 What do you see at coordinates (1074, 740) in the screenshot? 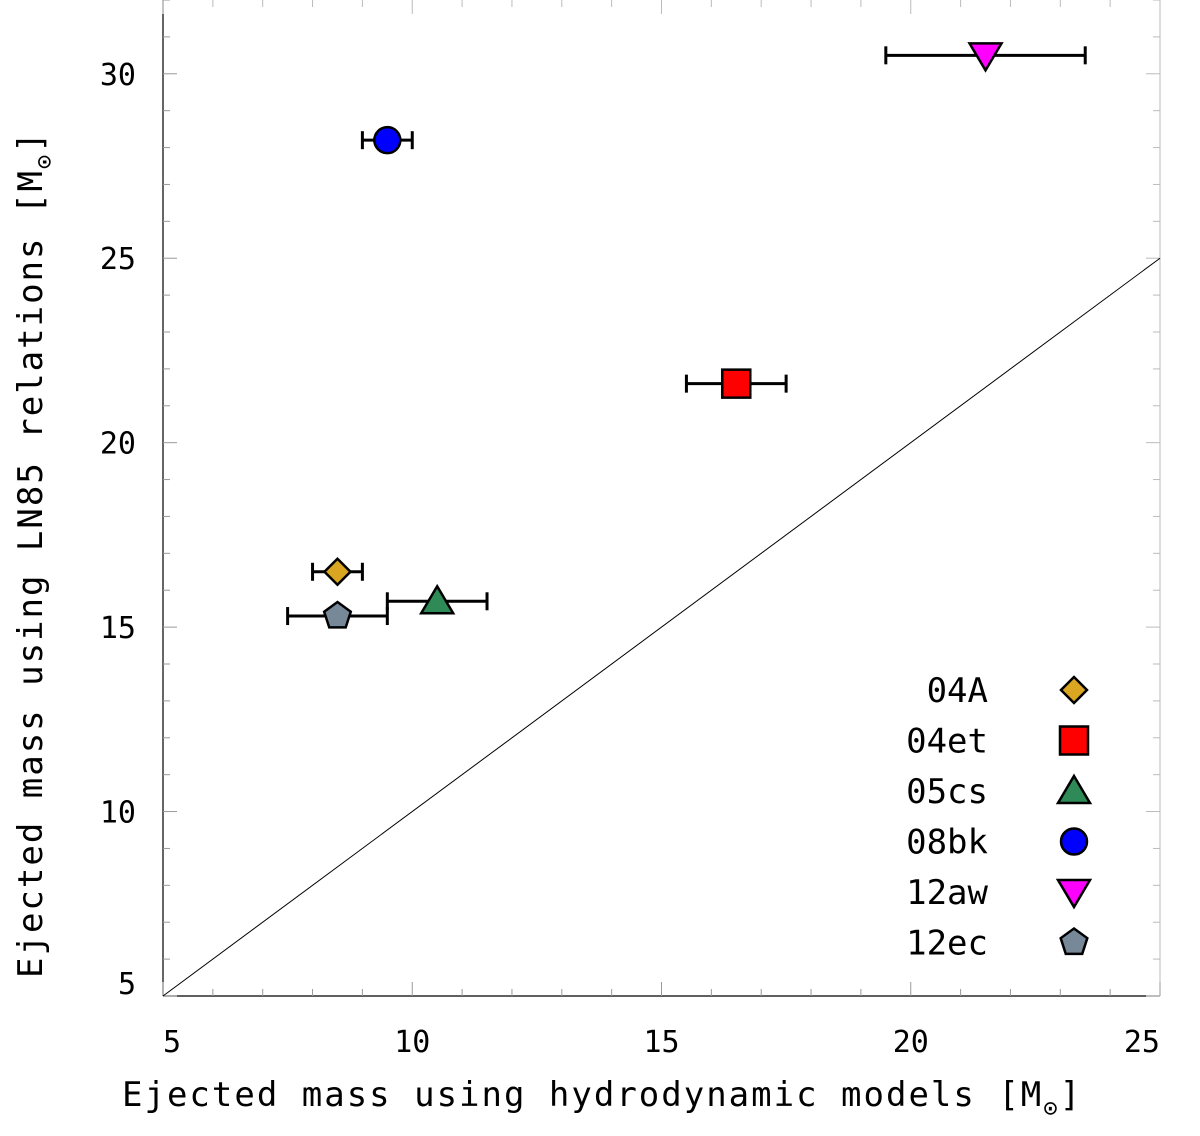
I see `legend-marker-04et` at bounding box center [1074, 740].